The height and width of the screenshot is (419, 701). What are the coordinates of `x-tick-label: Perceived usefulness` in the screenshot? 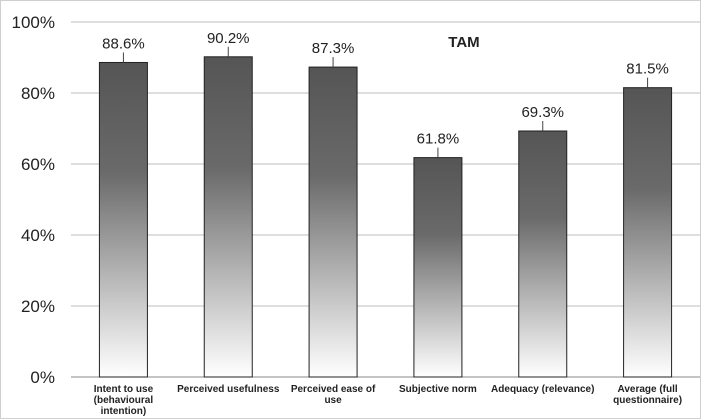 It's located at (228, 389).